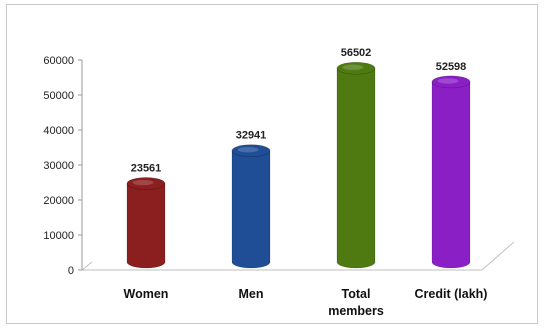 The height and width of the screenshot is (329, 544). What do you see at coordinates (58, 166) in the screenshot?
I see `y-tick-label: 30000` at bounding box center [58, 166].